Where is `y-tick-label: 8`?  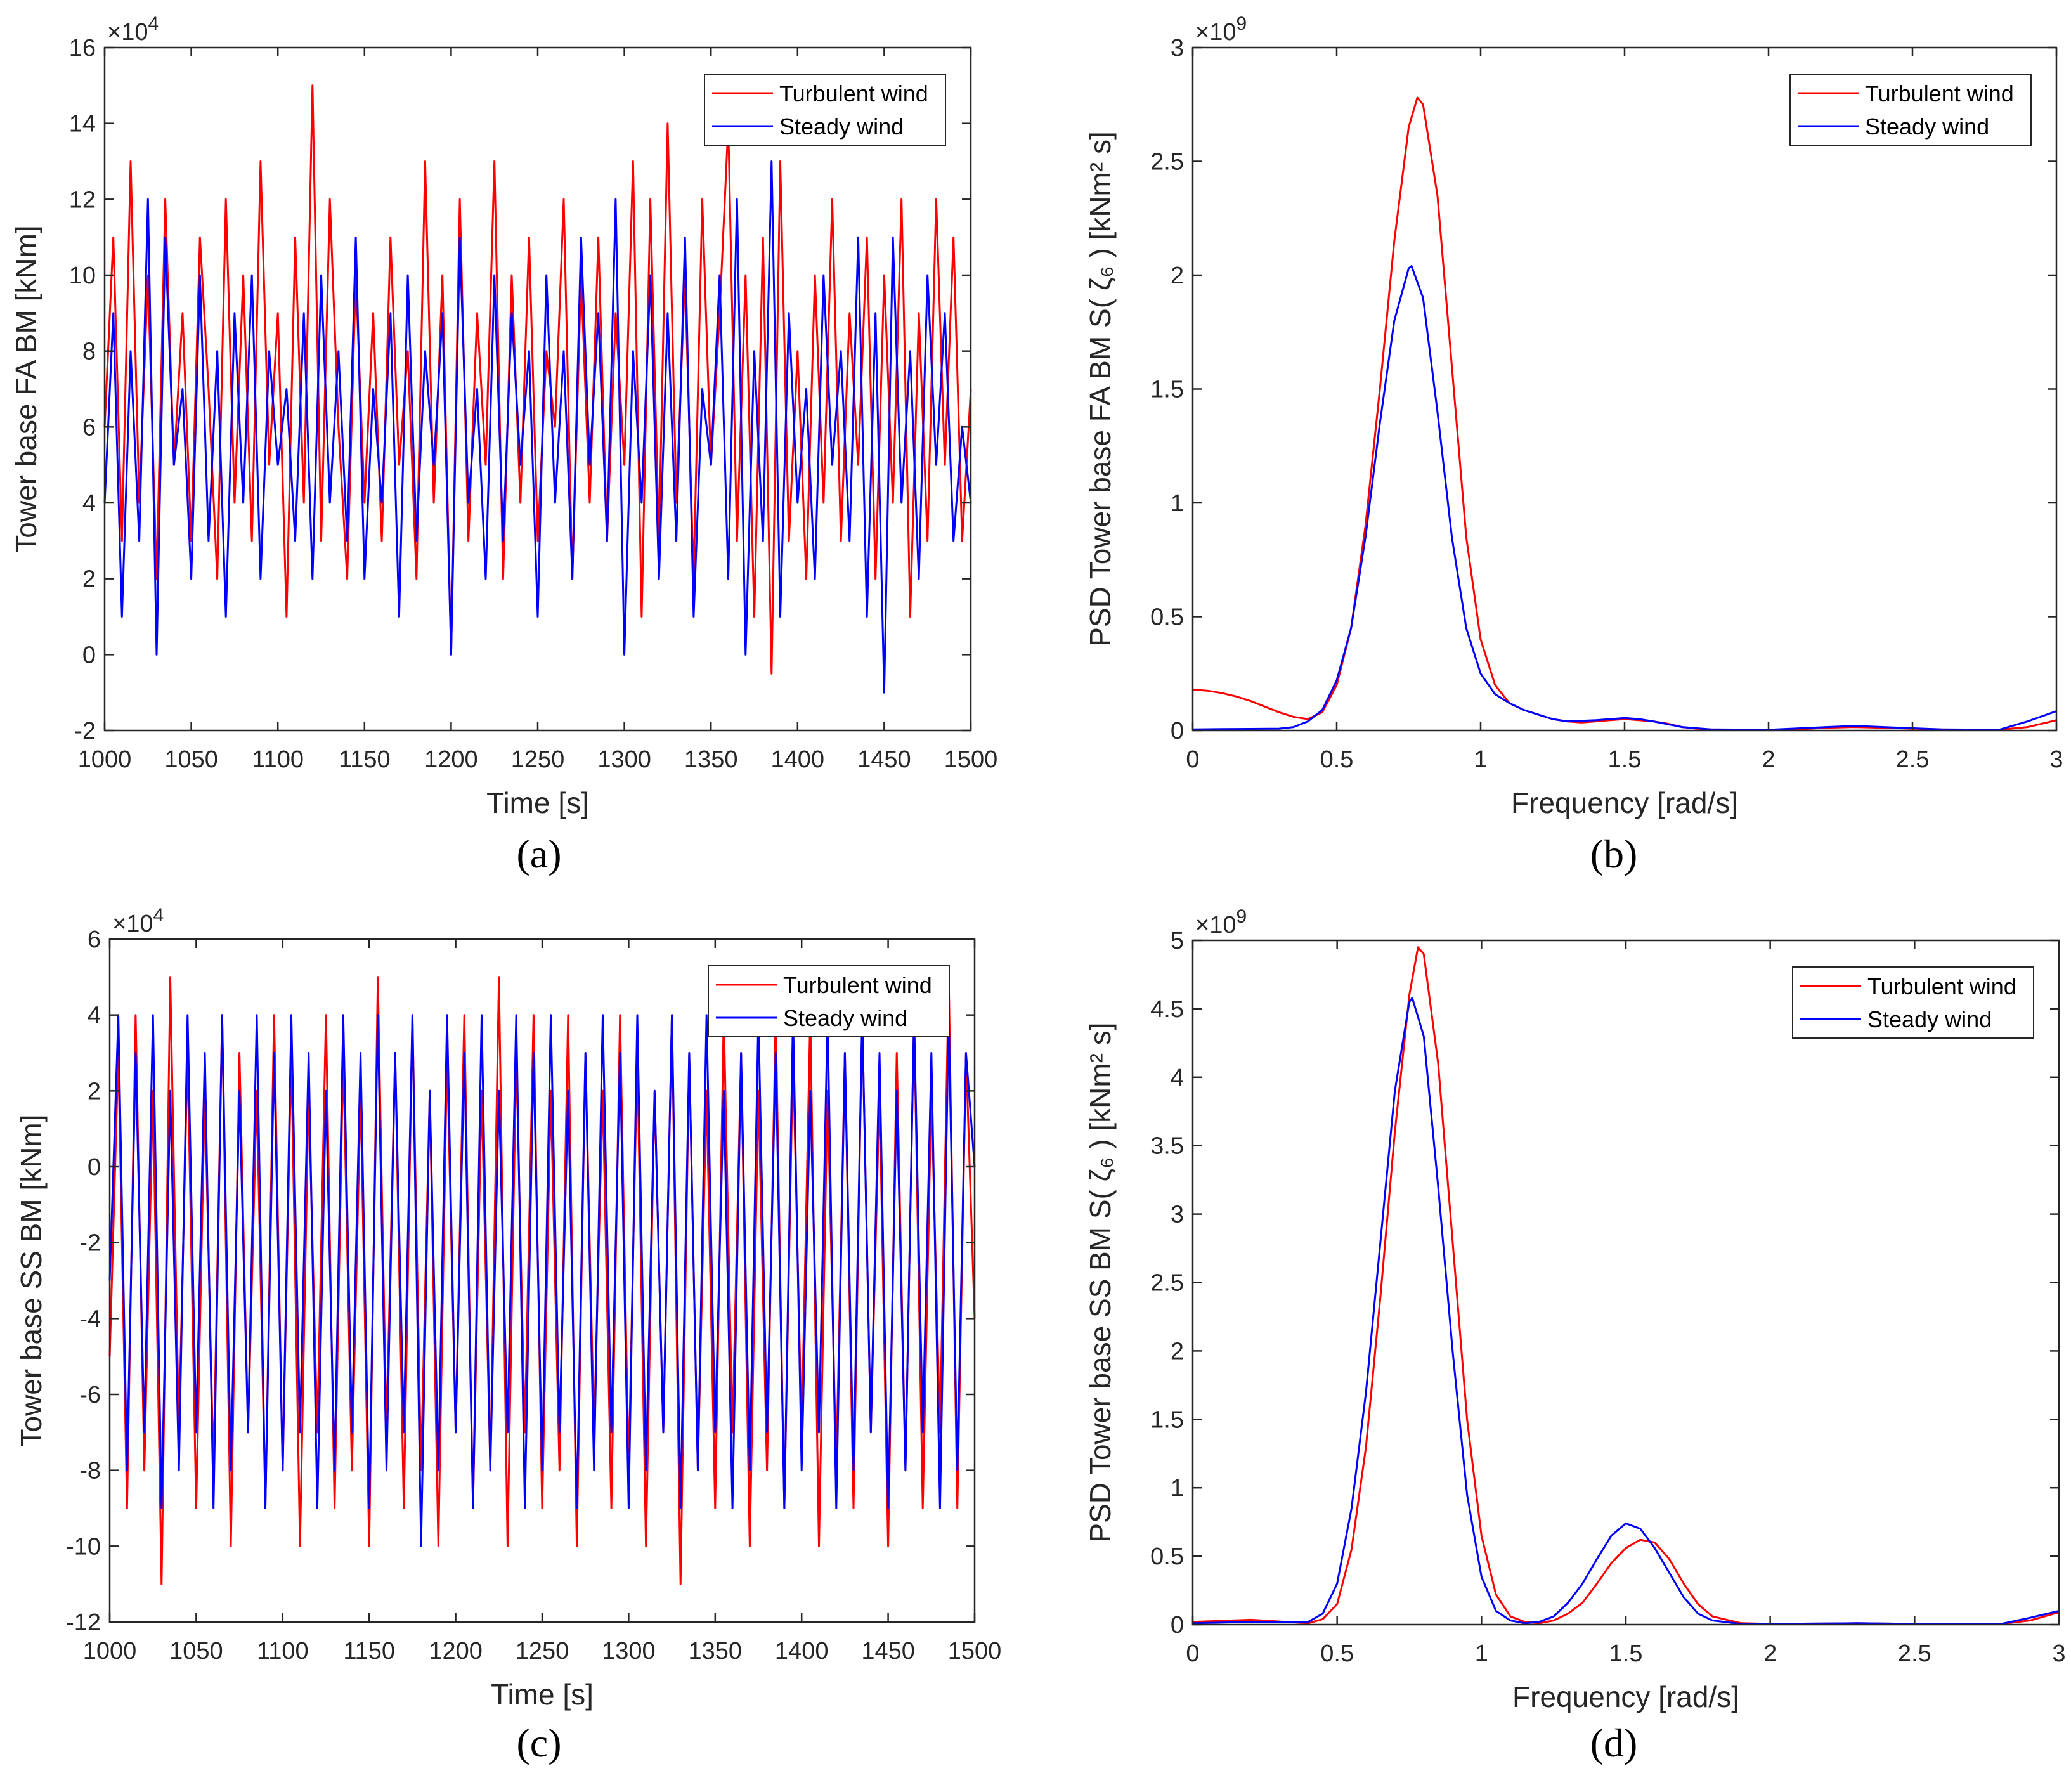 y-tick-label: 8 is located at coordinates (89, 352).